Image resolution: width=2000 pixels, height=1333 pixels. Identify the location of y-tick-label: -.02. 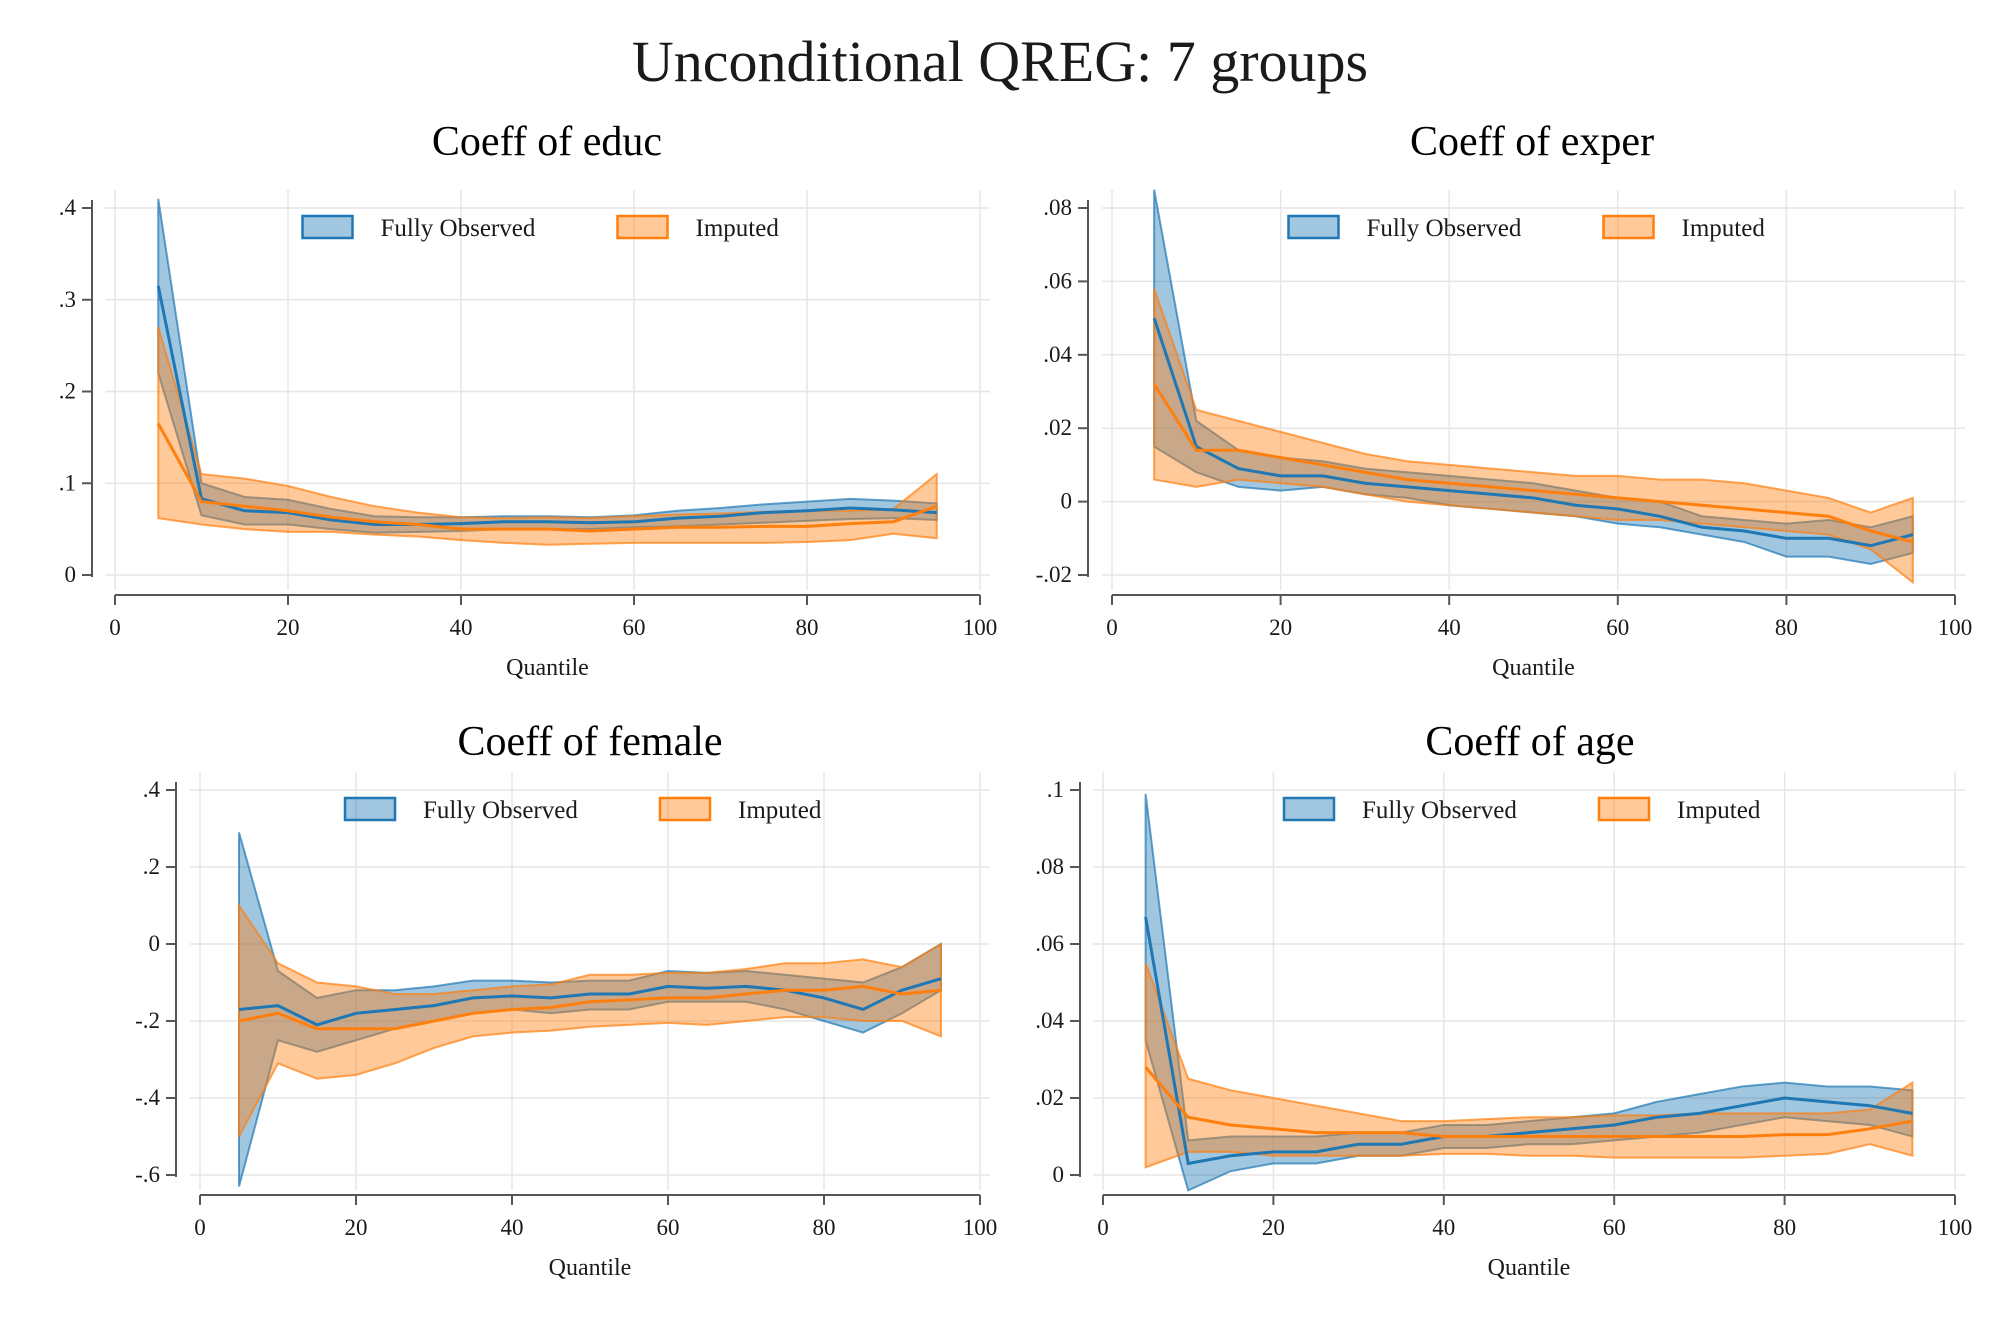
(1054, 574).